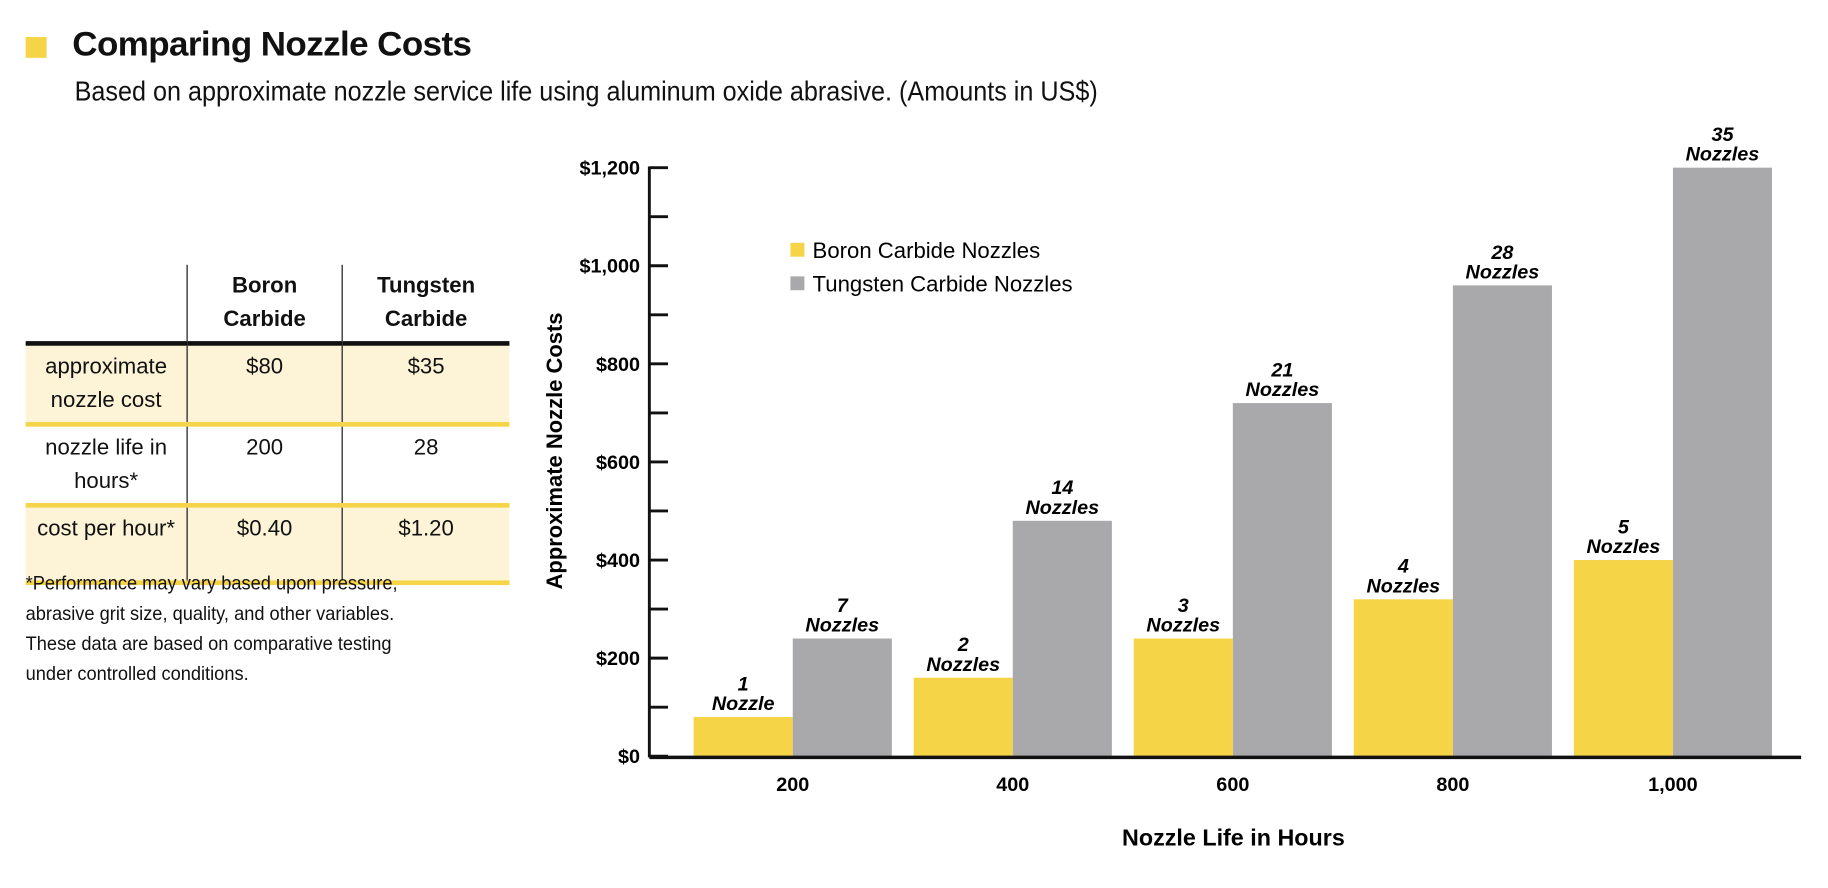  Describe the element at coordinates (1624, 528) in the screenshot. I see `bar-label-count: 5` at that location.